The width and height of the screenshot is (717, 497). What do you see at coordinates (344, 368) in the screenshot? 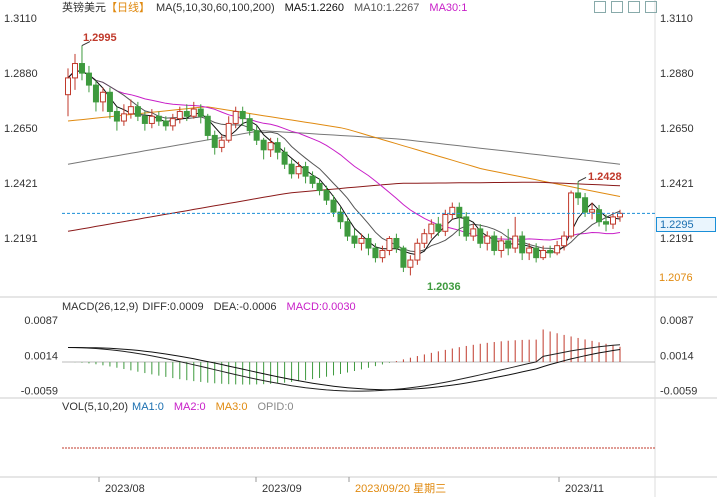
I see `macd-diff-line` at bounding box center [344, 368].